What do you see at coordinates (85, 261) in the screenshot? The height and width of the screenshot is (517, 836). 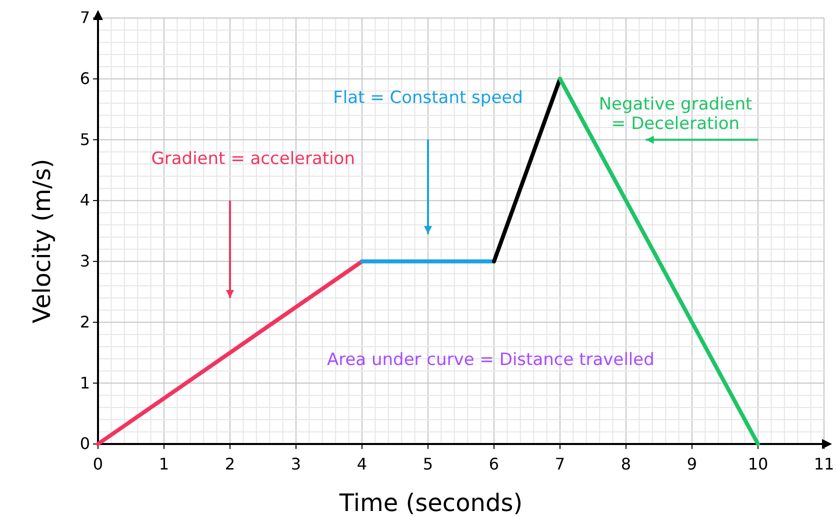 I see `y-tick-label: 3` at bounding box center [85, 261].